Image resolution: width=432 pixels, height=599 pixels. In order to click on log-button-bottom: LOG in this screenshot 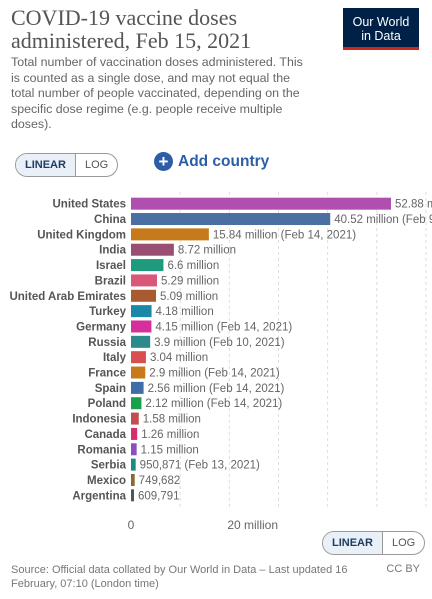, I will do `click(403, 543)`.